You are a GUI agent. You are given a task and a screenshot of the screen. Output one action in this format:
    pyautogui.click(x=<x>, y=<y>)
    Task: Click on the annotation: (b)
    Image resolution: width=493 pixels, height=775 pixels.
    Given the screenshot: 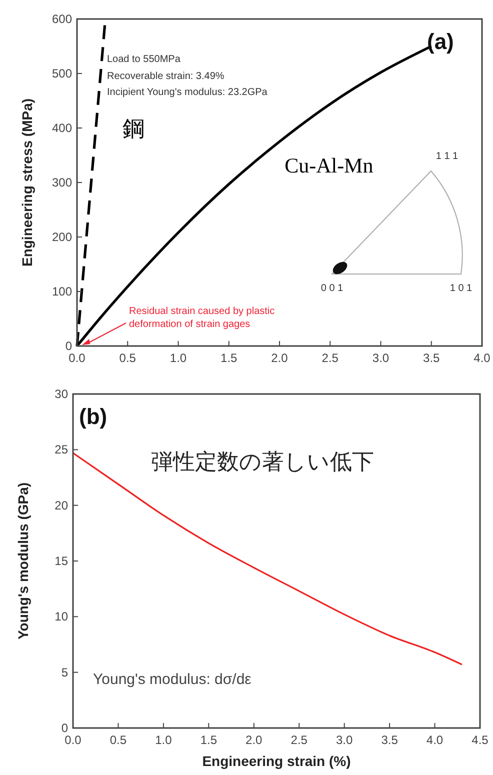 What is the action you would take?
    pyautogui.click(x=93, y=416)
    